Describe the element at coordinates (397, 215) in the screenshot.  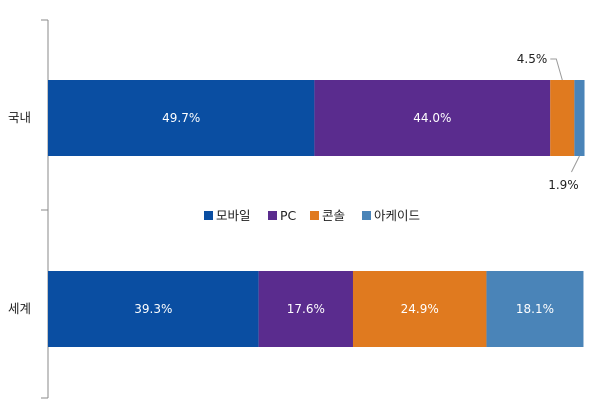
I see `legend-label: 아케이드` at that location.